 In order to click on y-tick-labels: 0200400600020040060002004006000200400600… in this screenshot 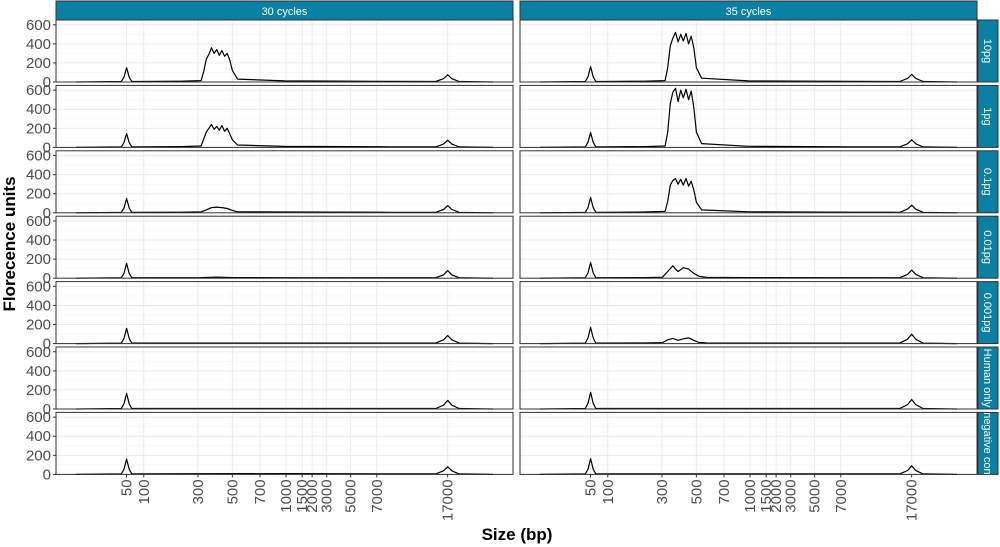, I will do `click(41, 250)`.